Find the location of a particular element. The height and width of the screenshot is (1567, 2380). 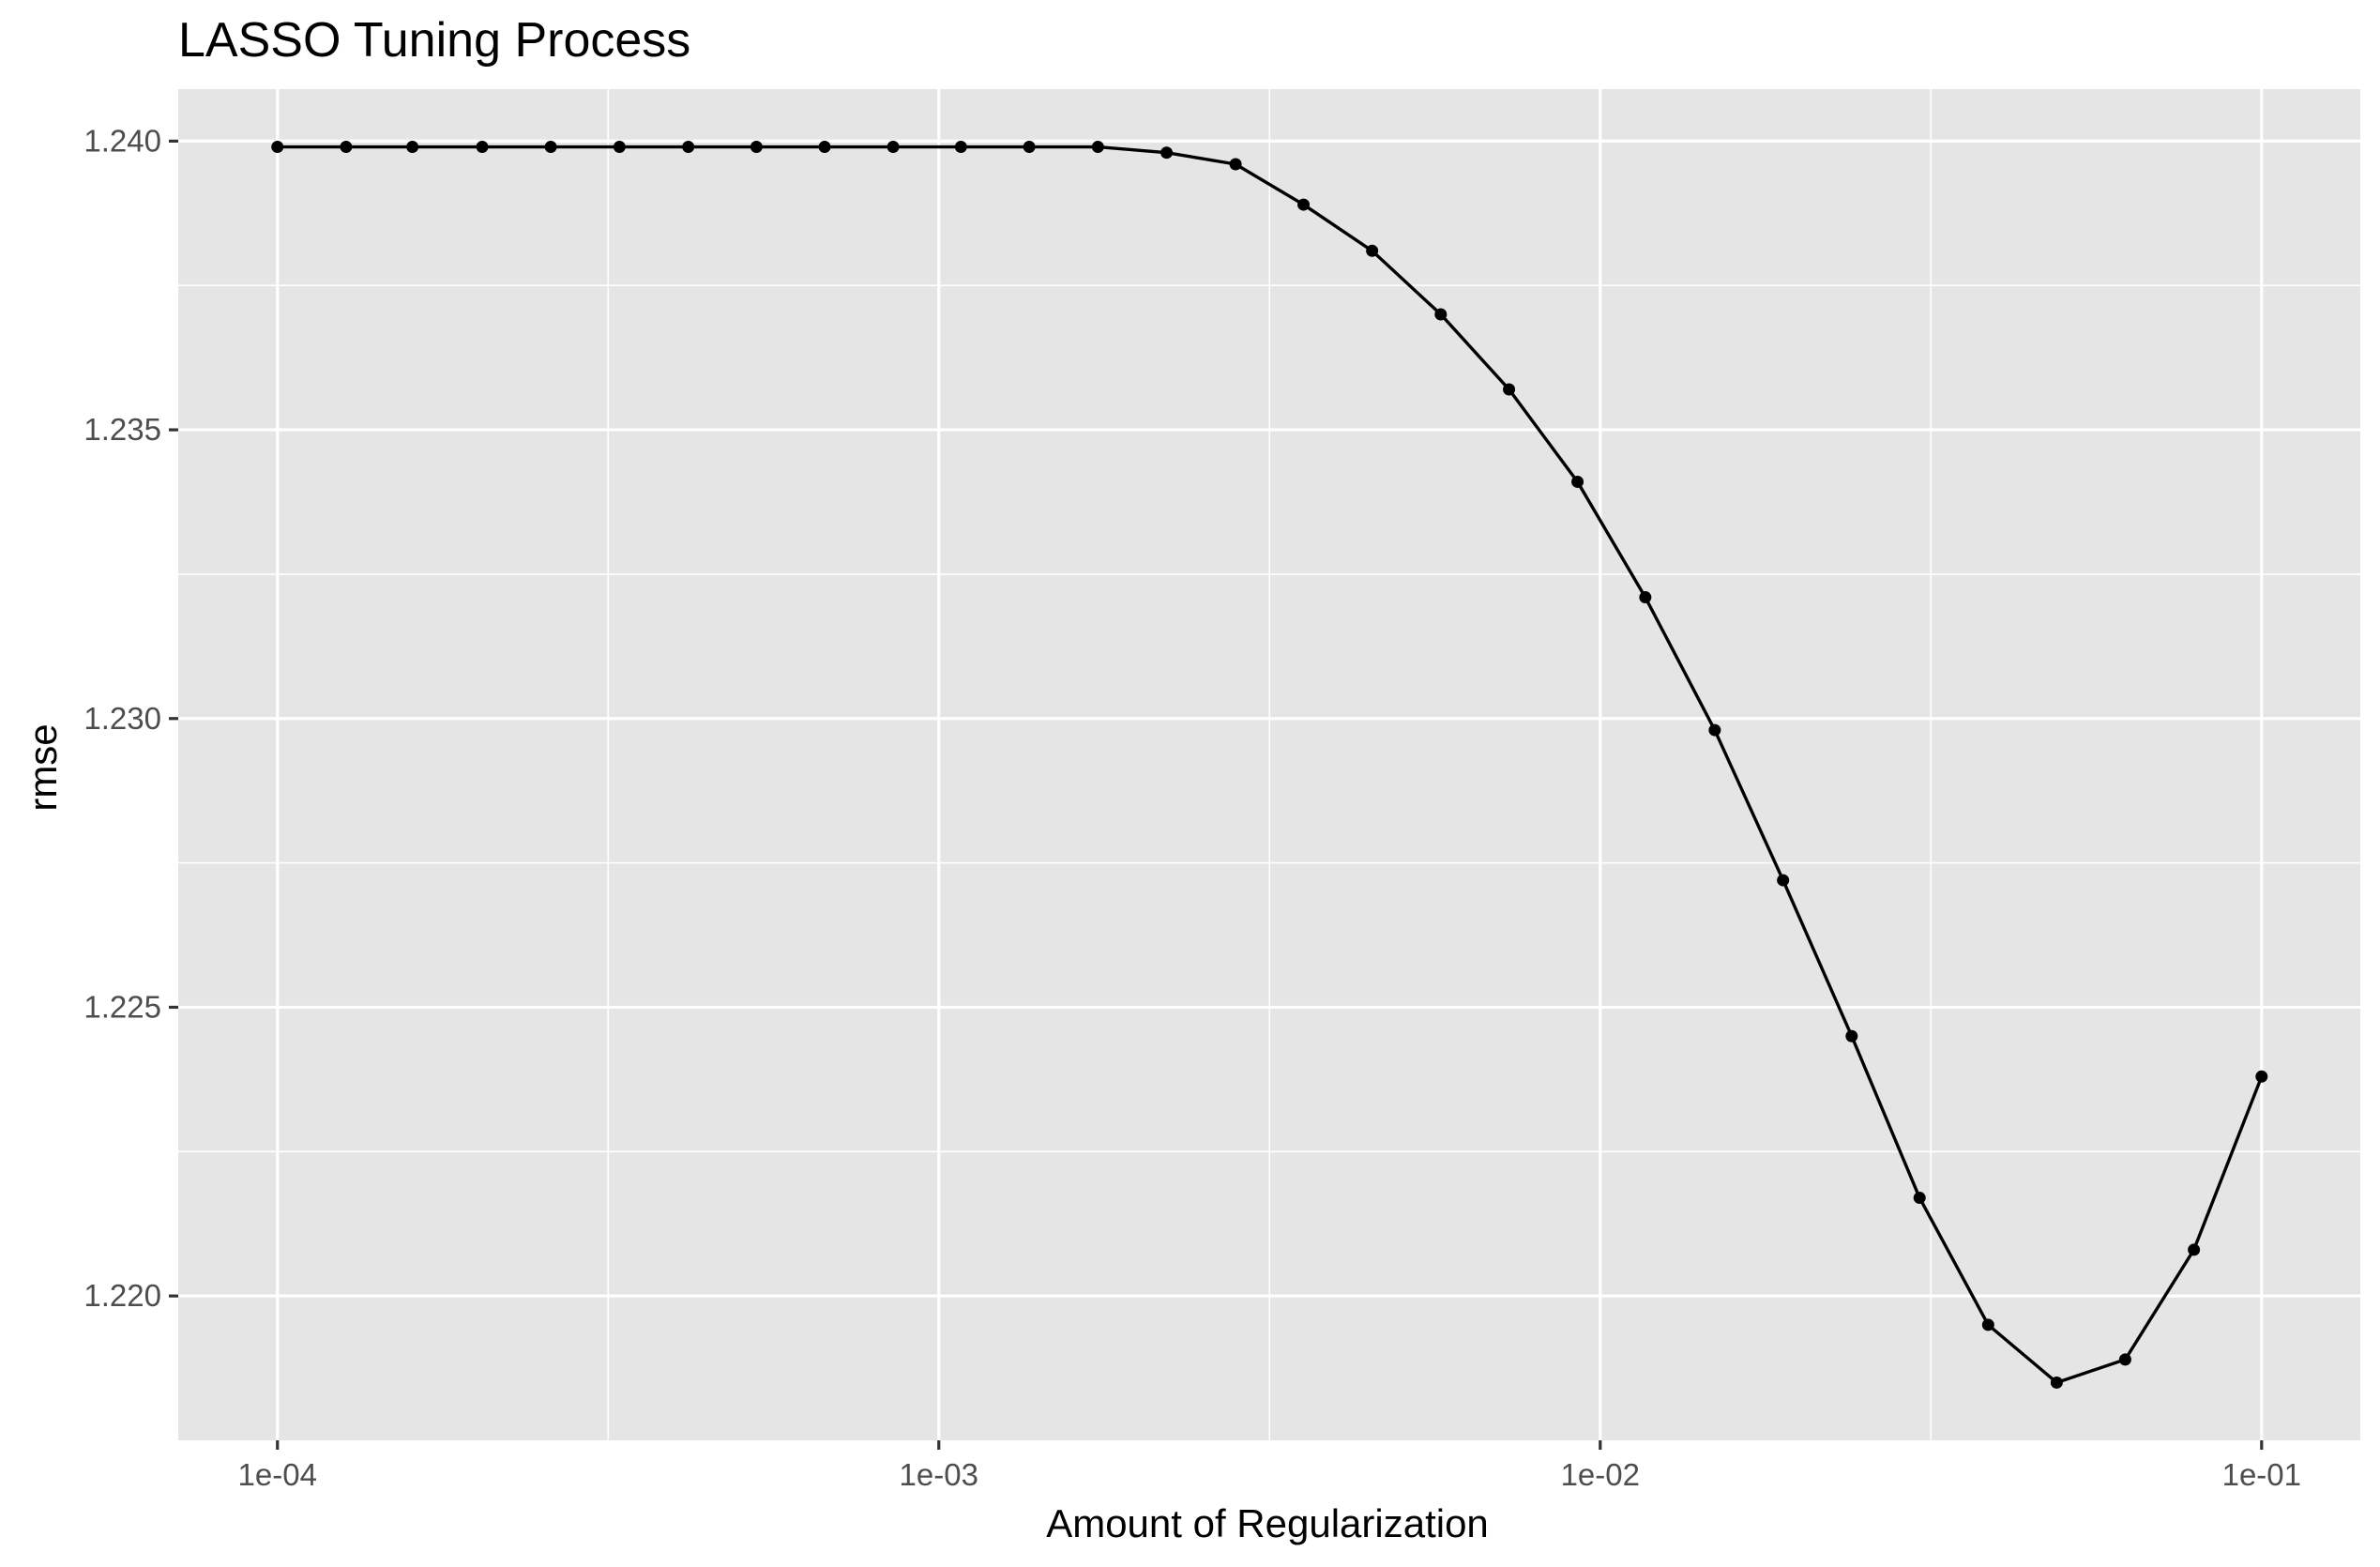

x-tick-label: 1e-02 is located at coordinates (1600, 1475).